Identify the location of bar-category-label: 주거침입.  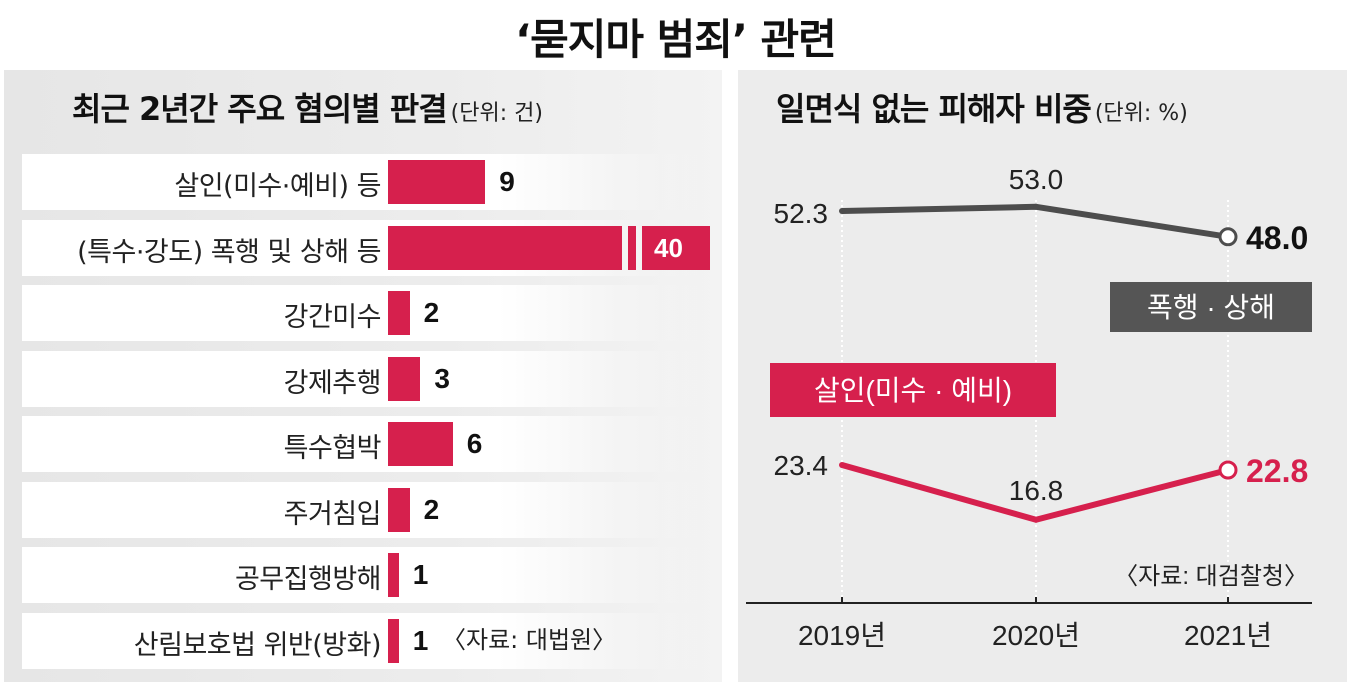
(332, 514).